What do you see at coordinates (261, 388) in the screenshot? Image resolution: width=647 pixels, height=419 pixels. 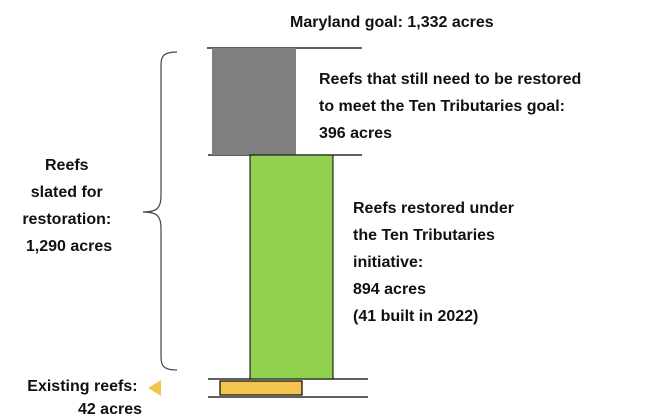 I see `existing-reefs-bar` at bounding box center [261, 388].